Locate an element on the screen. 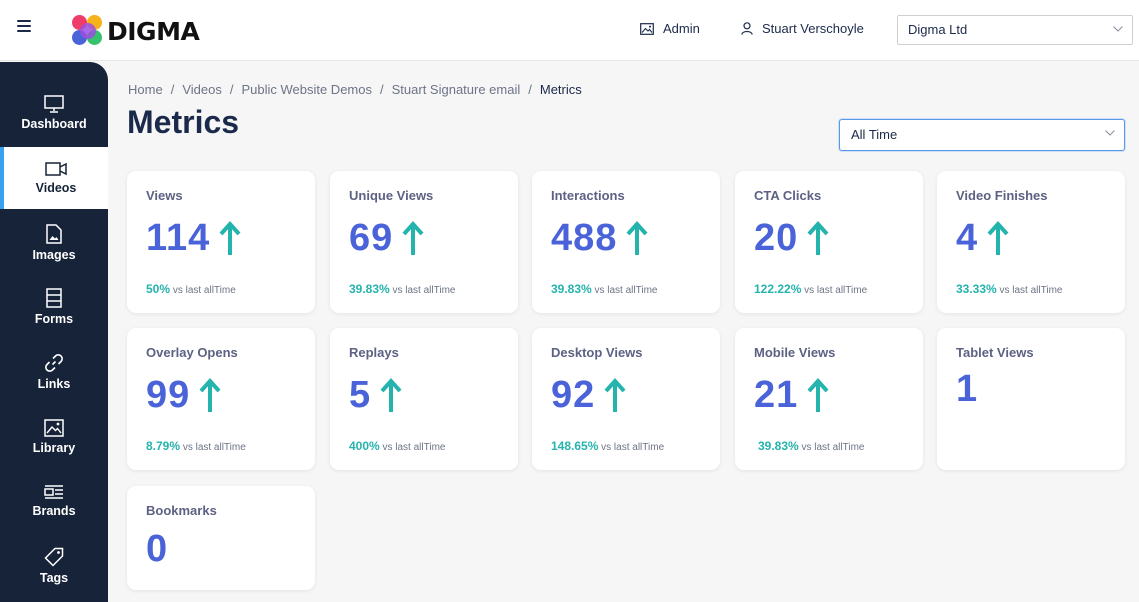 Image resolution: width=1139 pixels, height=602 pixels. admin-link: Admin is located at coordinates (670, 28).